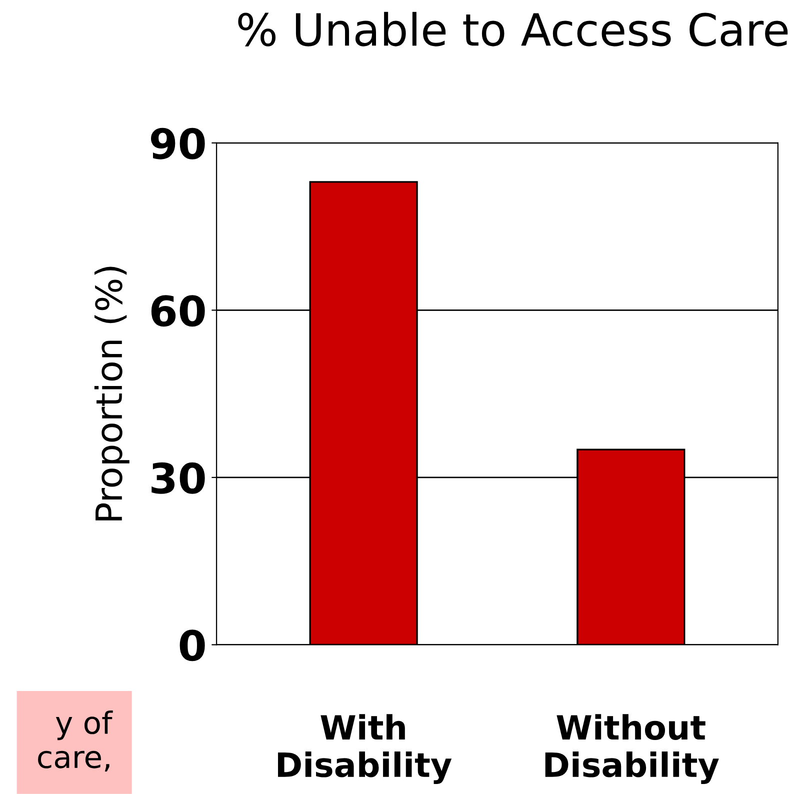 The image size is (802, 794). I want to click on y-tick-label: 0, so click(192, 646).